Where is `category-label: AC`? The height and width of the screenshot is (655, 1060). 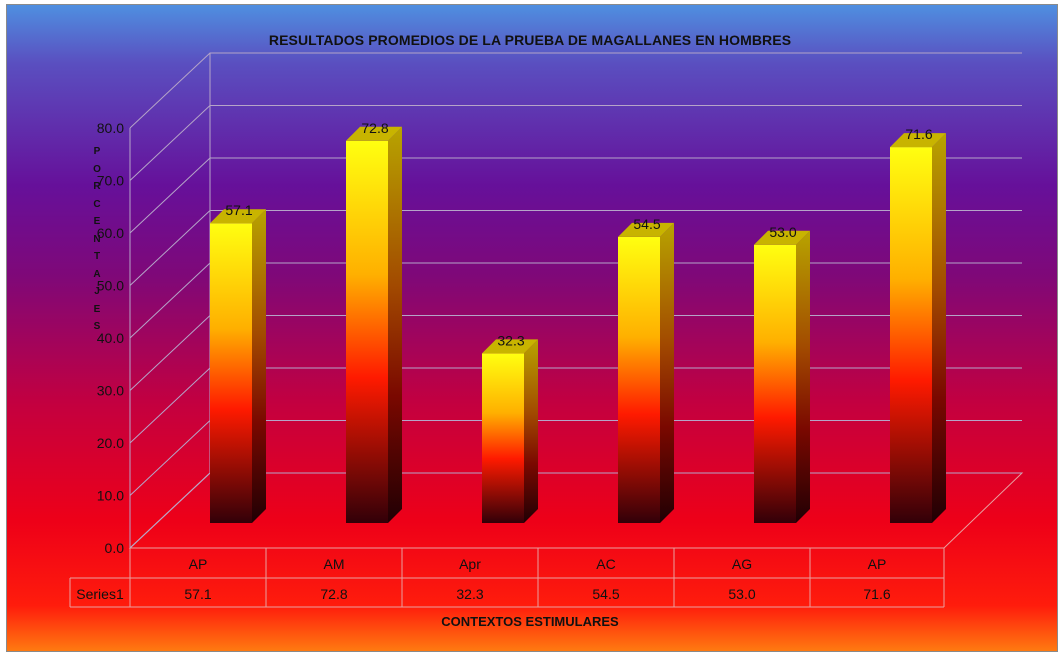 category-label: AC is located at coordinates (605, 564).